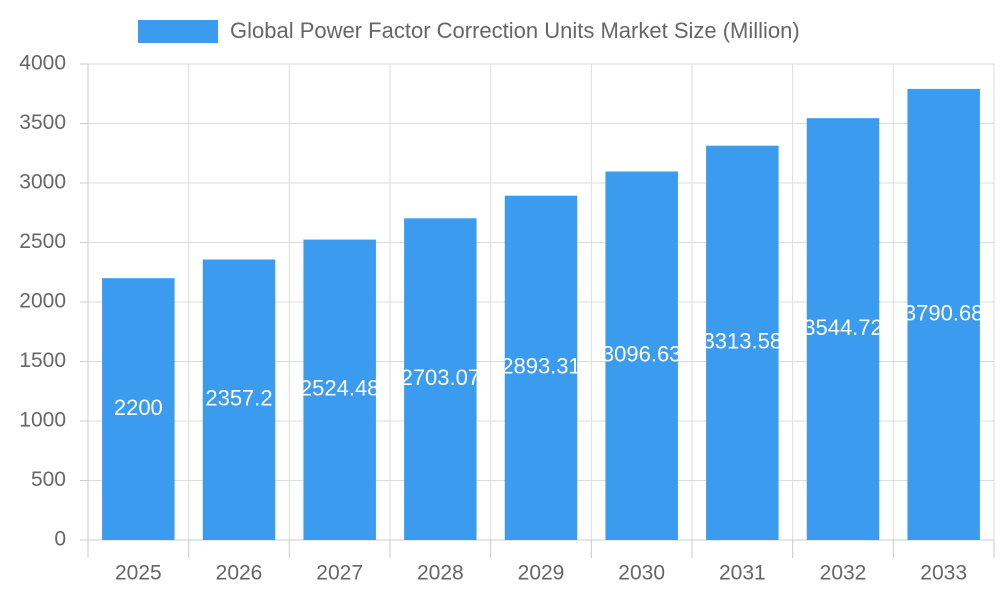 Image resolution: width=1000 pixels, height=600 pixels. I want to click on x-tick-label: 2026, so click(239, 573).